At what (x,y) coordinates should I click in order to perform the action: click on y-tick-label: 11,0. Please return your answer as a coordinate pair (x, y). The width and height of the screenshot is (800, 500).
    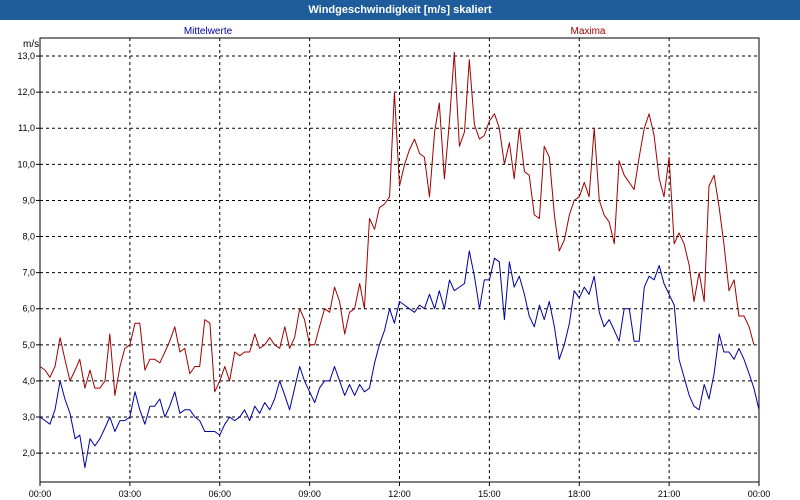
    Looking at the image, I should click on (26, 128).